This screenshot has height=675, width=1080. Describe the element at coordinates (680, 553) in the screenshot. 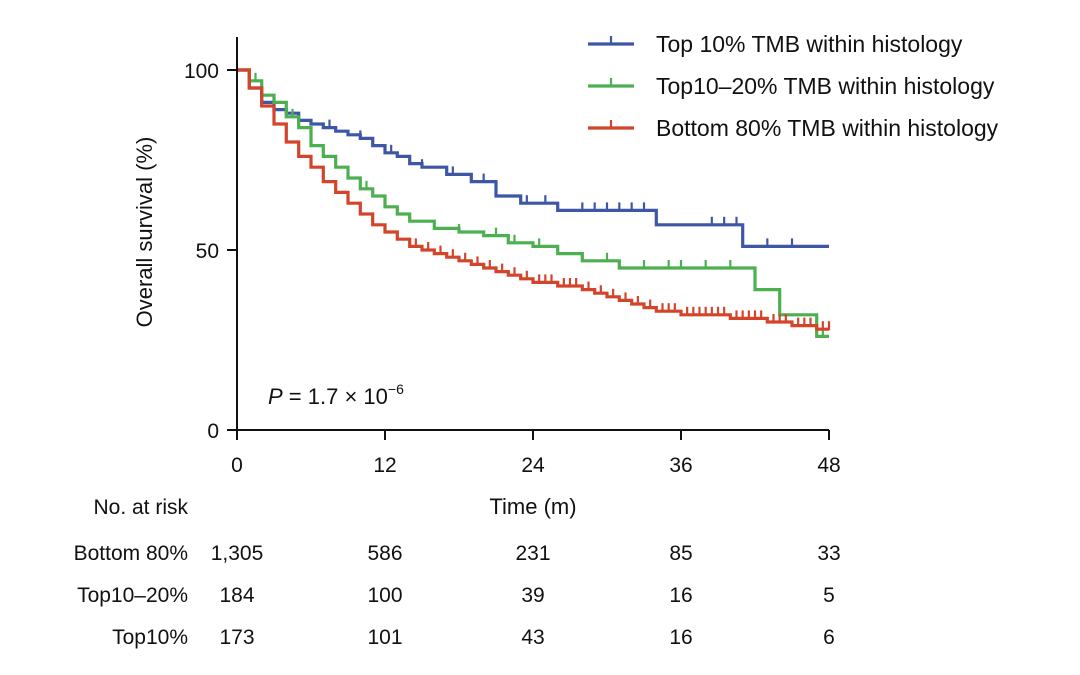

I see `risk-value-0-3: 85` at that location.